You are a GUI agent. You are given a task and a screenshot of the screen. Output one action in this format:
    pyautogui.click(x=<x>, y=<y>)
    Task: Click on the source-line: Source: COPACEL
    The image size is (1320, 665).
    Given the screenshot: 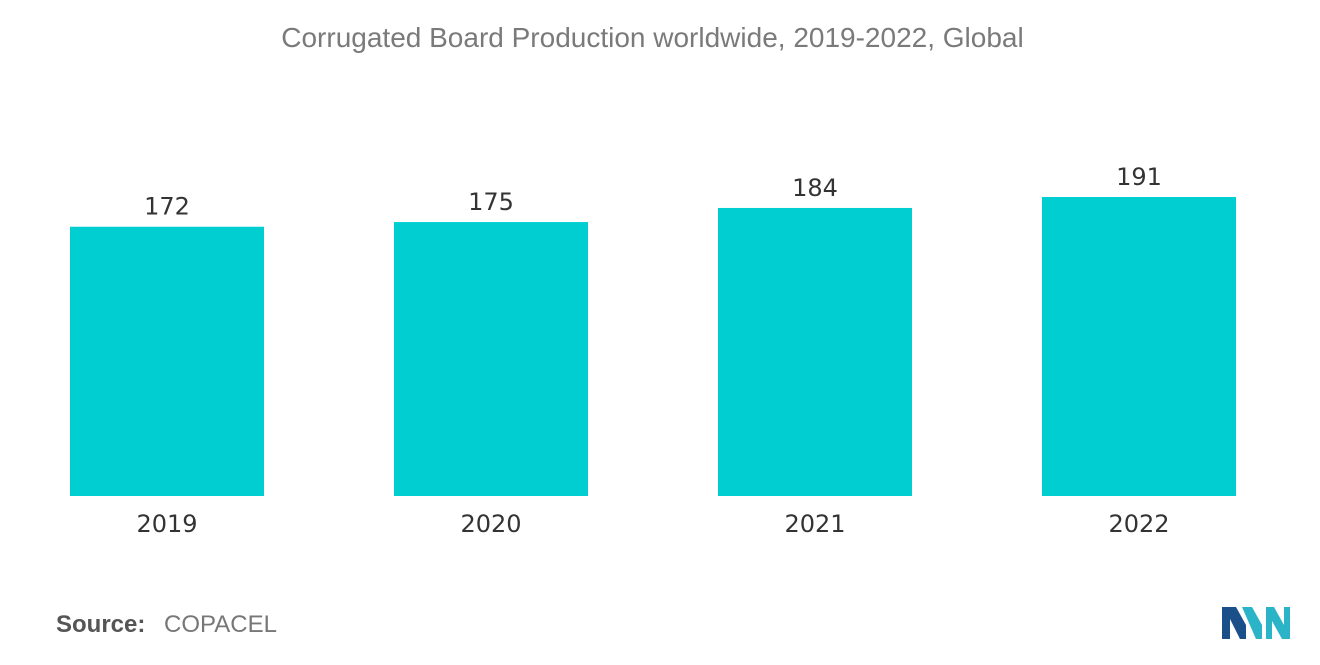 What is the action you would take?
    pyautogui.click(x=166, y=625)
    